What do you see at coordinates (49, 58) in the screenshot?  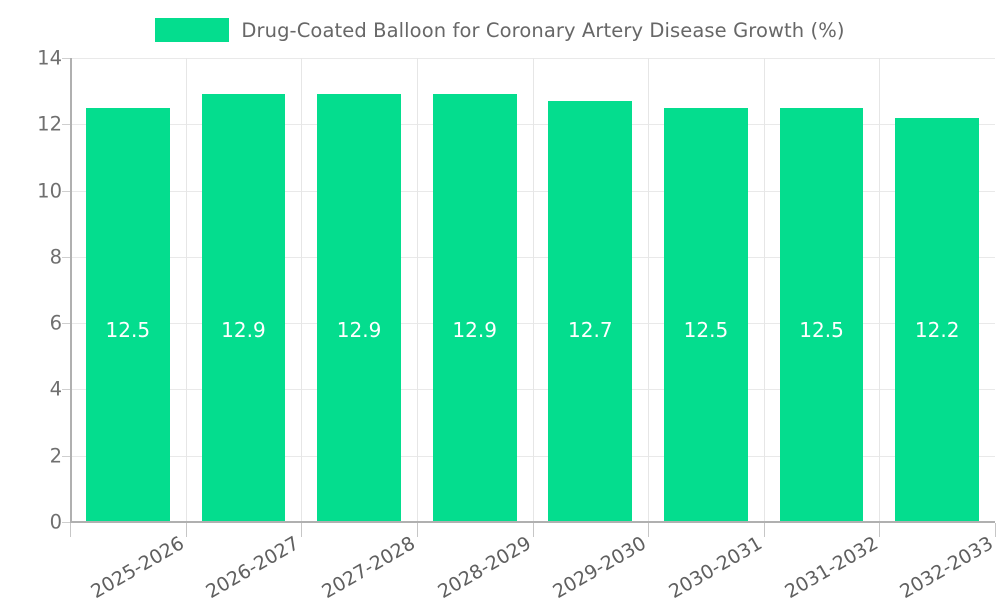 I see `y-axis-tick-label: 14` at bounding box center [49, 58].